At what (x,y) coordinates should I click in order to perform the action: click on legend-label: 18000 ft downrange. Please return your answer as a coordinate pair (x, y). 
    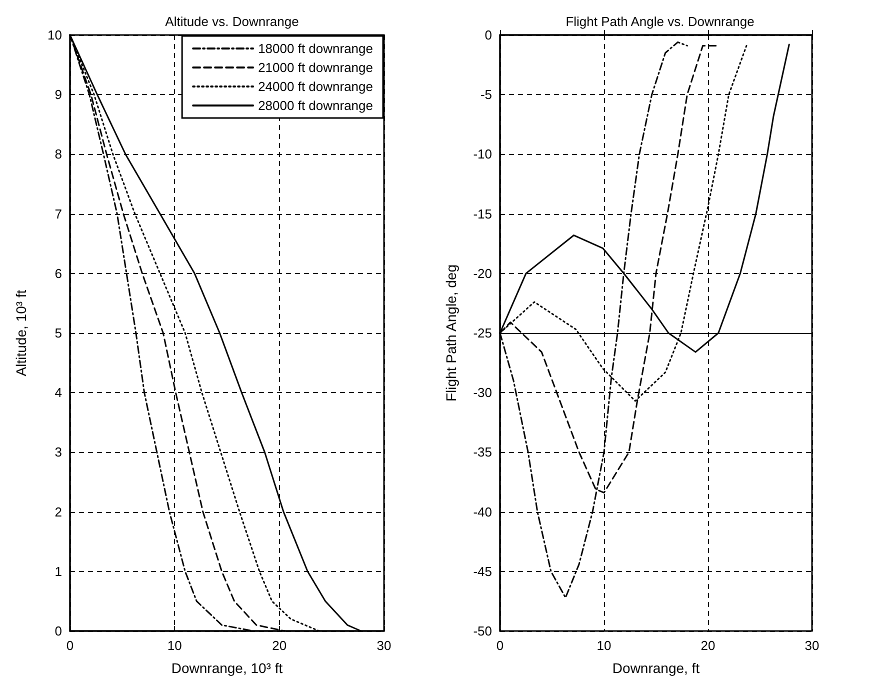
    Looking at the image, I should click on (316, 48).